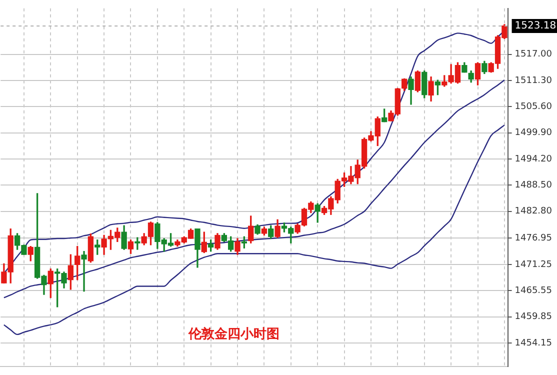 Image resolution: width=557 pixels, height=375 pixels. What do you see at coordinates (533, 265) in the screenshot?
I see `y-tick-label: 1471.25` at bounding box center [533, 265].